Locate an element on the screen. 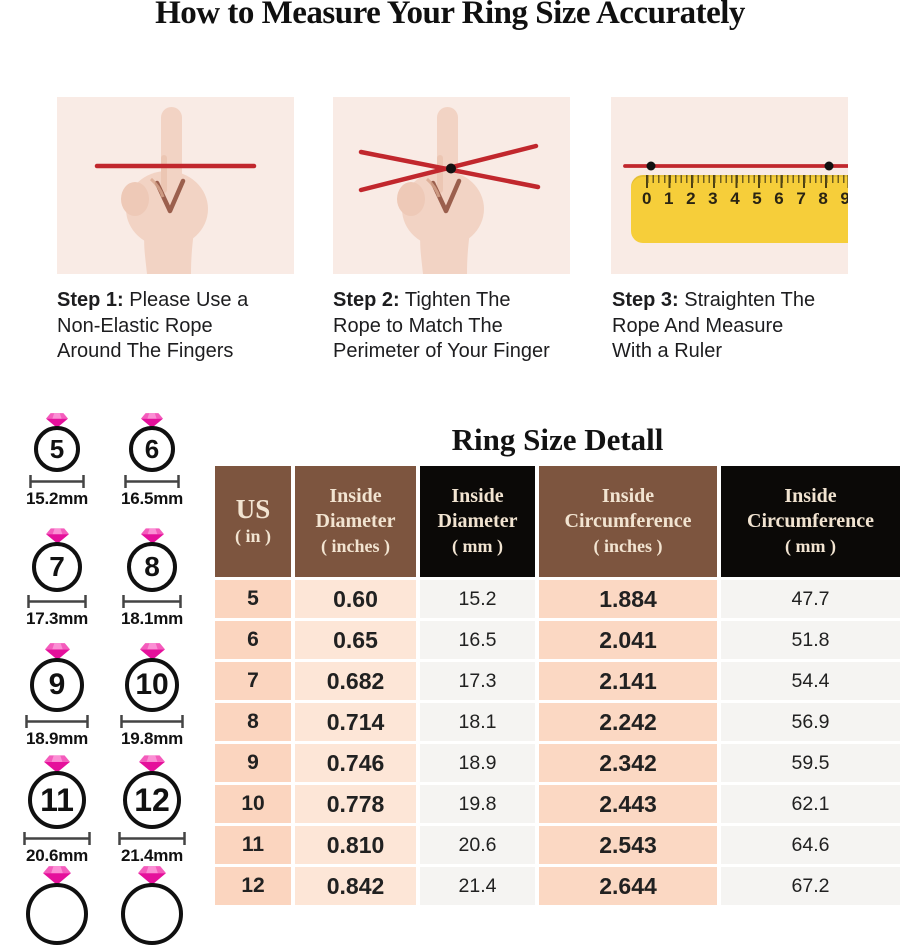  table-cell: 12 is located at coordinates (253, 886).